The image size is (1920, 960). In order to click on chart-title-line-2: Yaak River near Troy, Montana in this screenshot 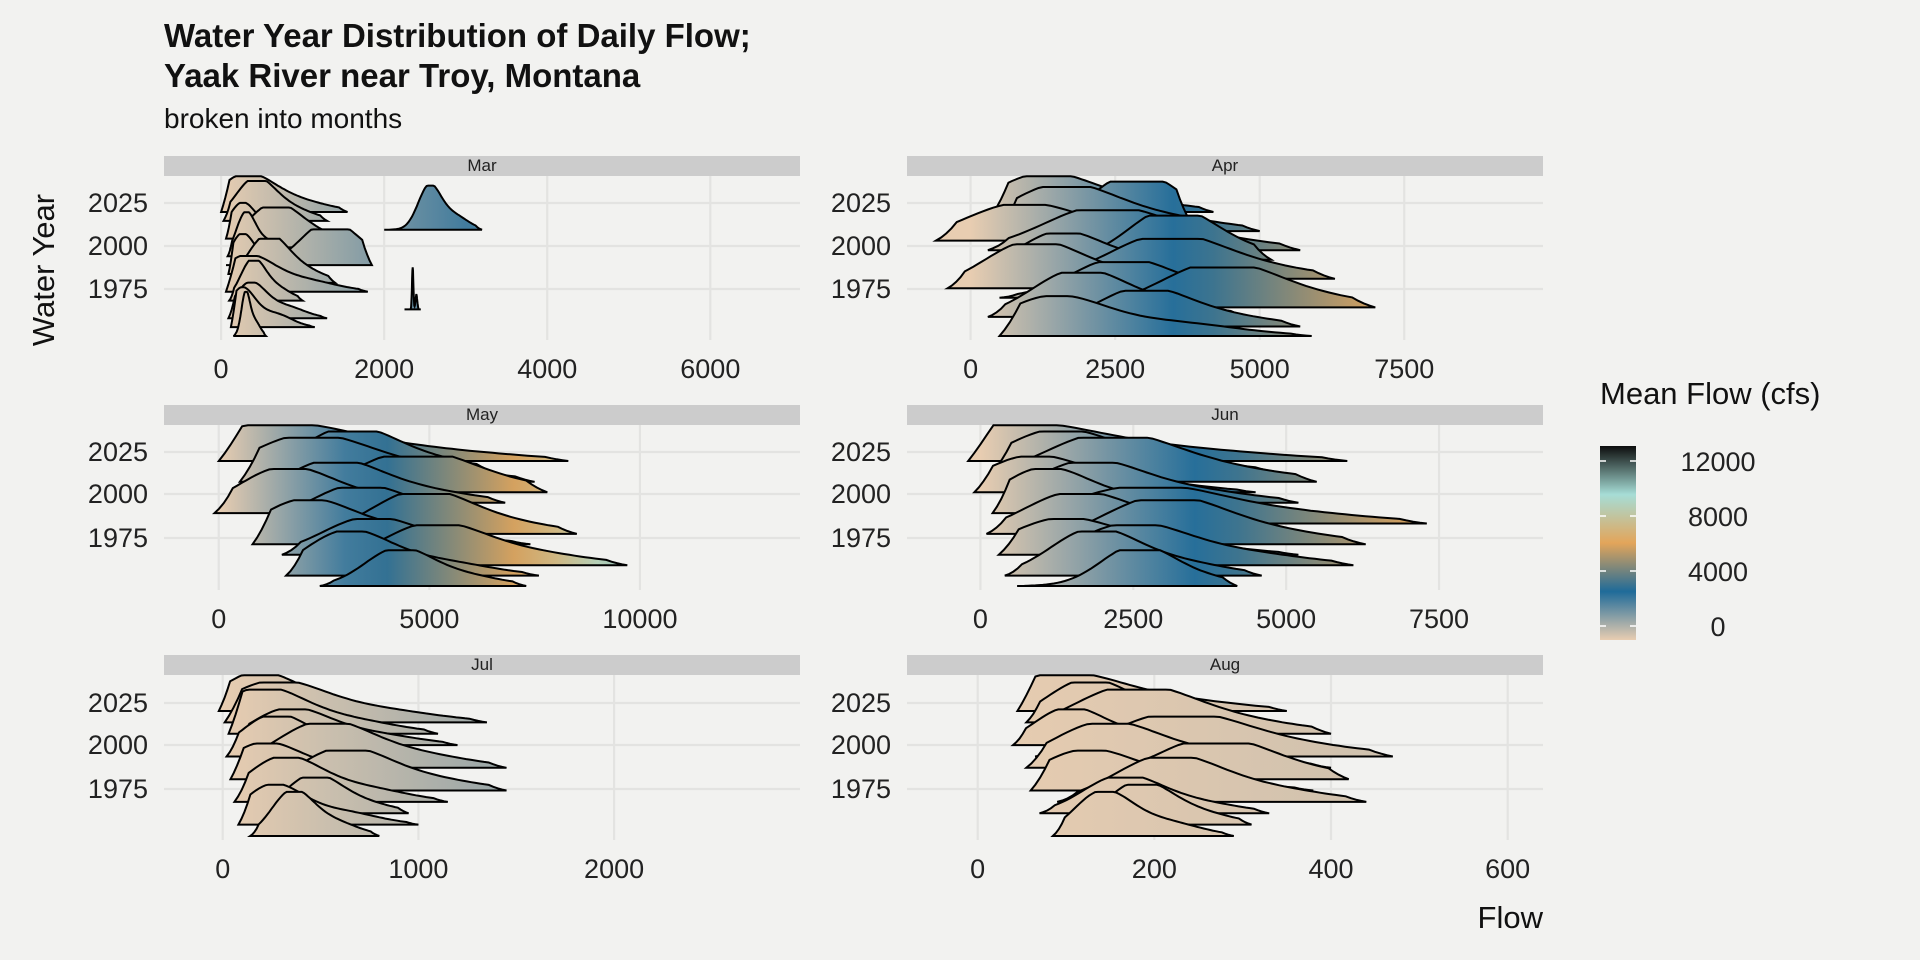, I will do `click(402, 75)`.